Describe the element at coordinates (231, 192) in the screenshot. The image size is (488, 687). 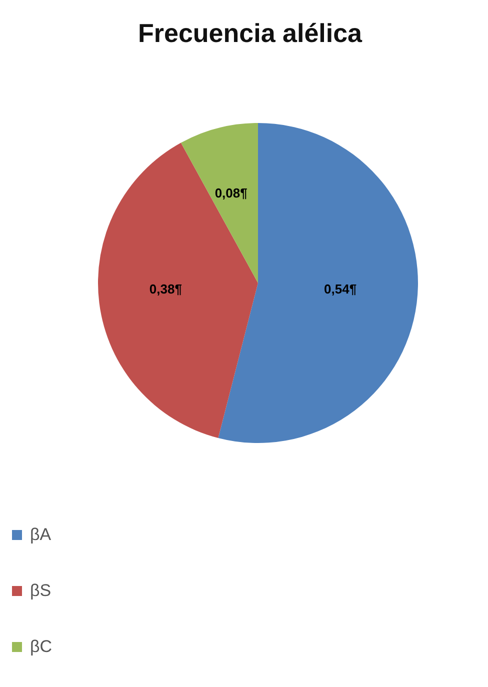
I see `data-label: 0,08¶` at that location.